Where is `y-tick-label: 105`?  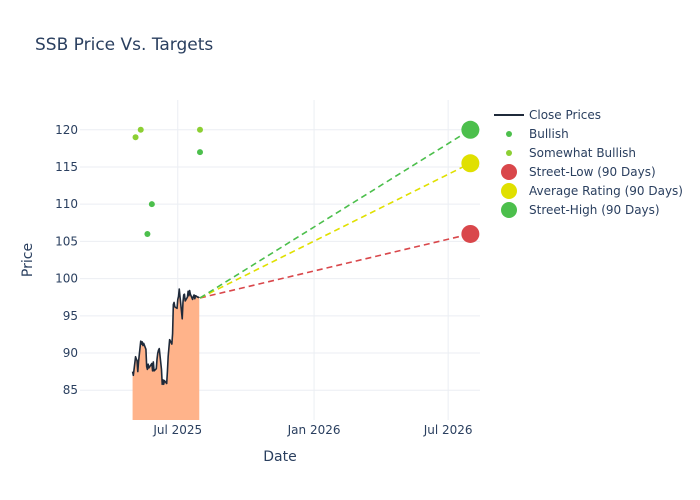
y-tick-label: 105 is located at coordinates (66, 241).